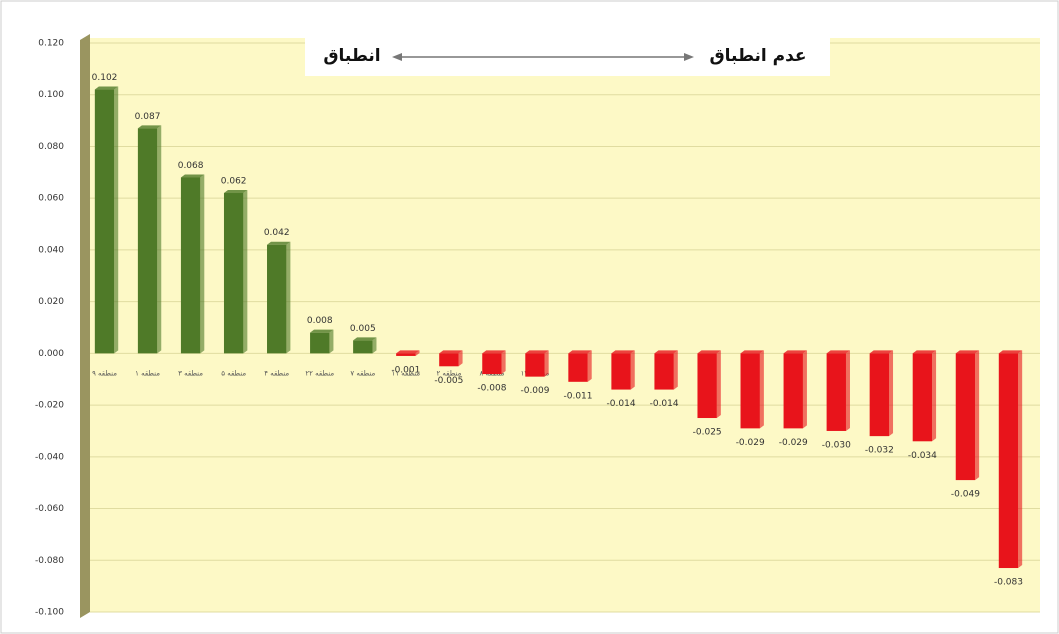 The width and height of the screenshot is (1059, 634). I want to click on arrow-head-left, so click(397, 57).